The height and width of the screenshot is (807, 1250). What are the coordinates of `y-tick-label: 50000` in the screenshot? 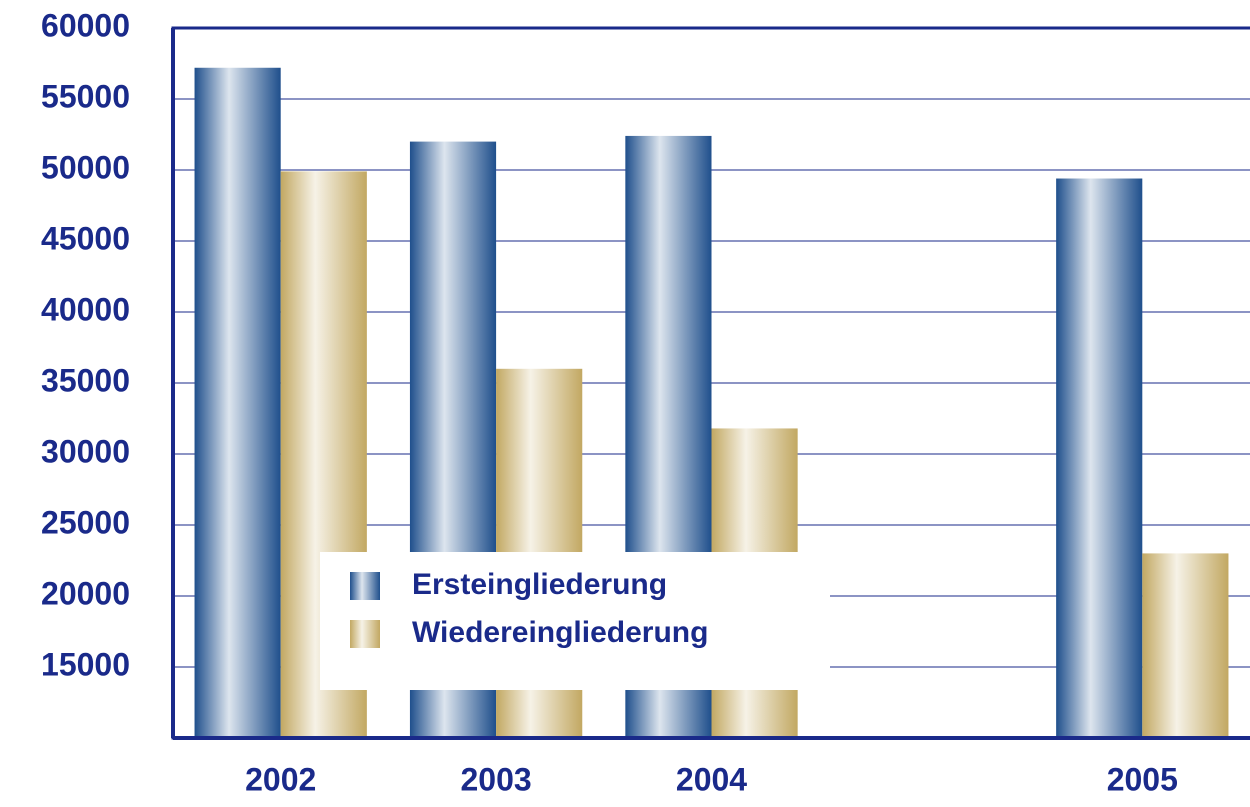 It's located at (85, 167).